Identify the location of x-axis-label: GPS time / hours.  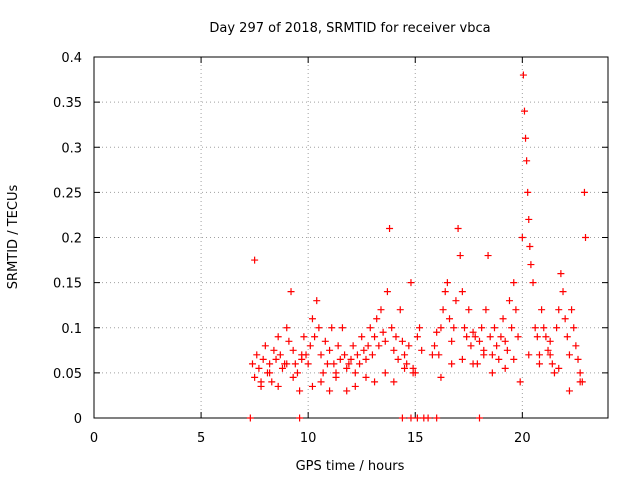
(350, 466).